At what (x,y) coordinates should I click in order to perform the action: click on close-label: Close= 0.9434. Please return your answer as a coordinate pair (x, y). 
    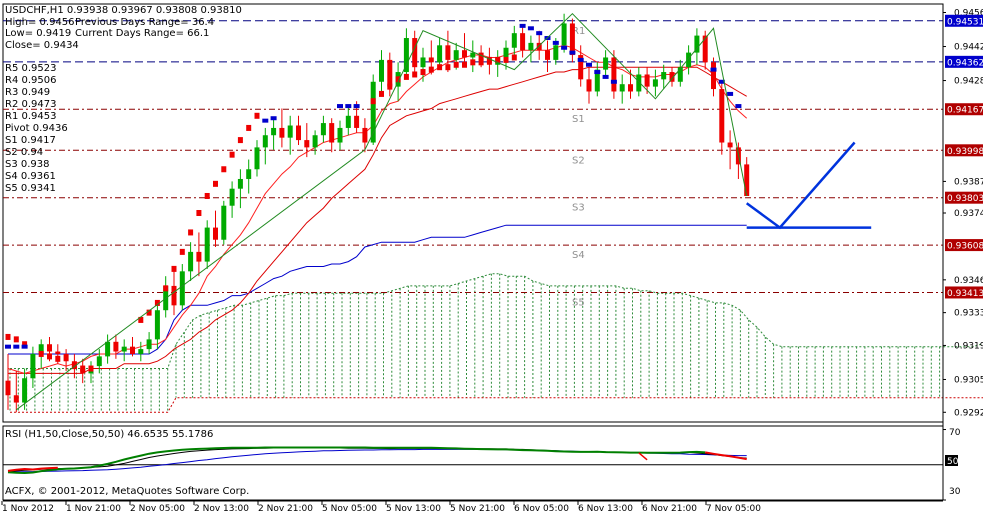
    Looking at the image, I should click on (42, 45).